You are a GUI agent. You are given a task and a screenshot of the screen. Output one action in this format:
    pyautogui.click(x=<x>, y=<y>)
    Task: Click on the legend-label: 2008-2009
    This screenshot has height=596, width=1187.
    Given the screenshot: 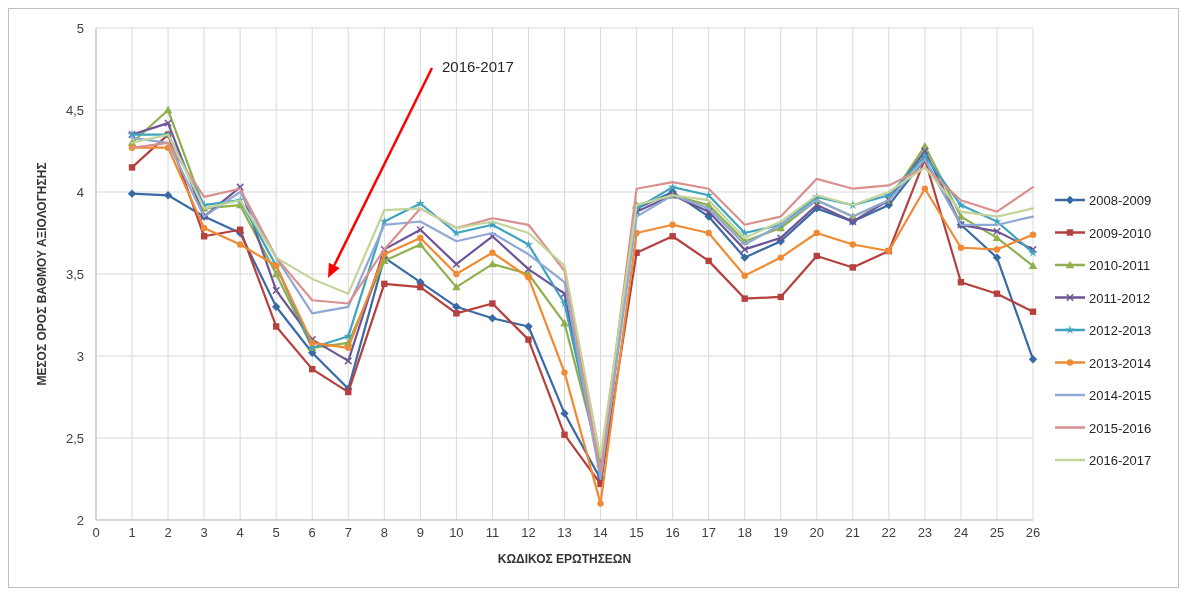 What is the action you would take?
    pyautogui.click(x=1120, y=200)
    